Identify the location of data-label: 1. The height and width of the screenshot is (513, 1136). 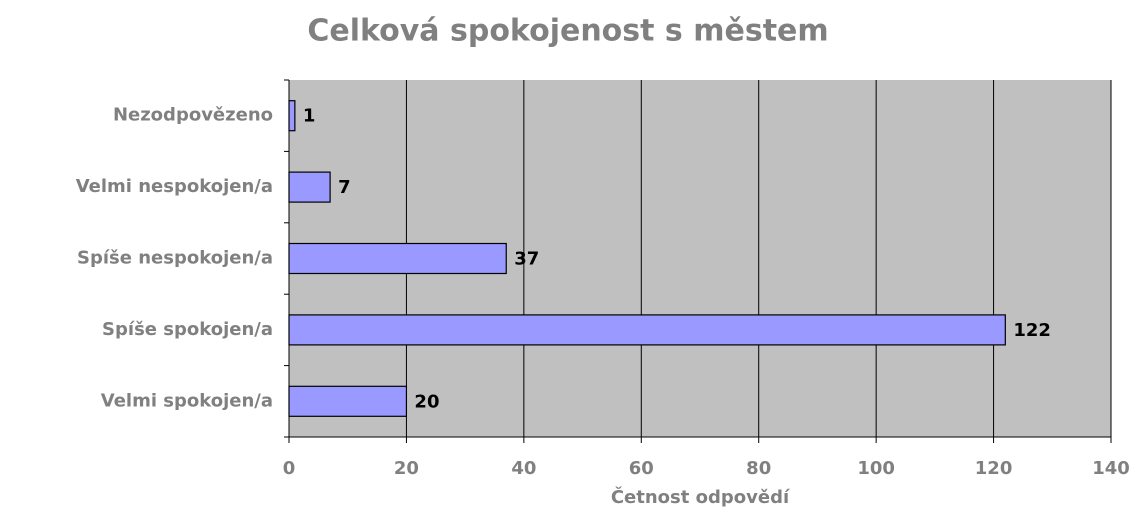
(309, 116).